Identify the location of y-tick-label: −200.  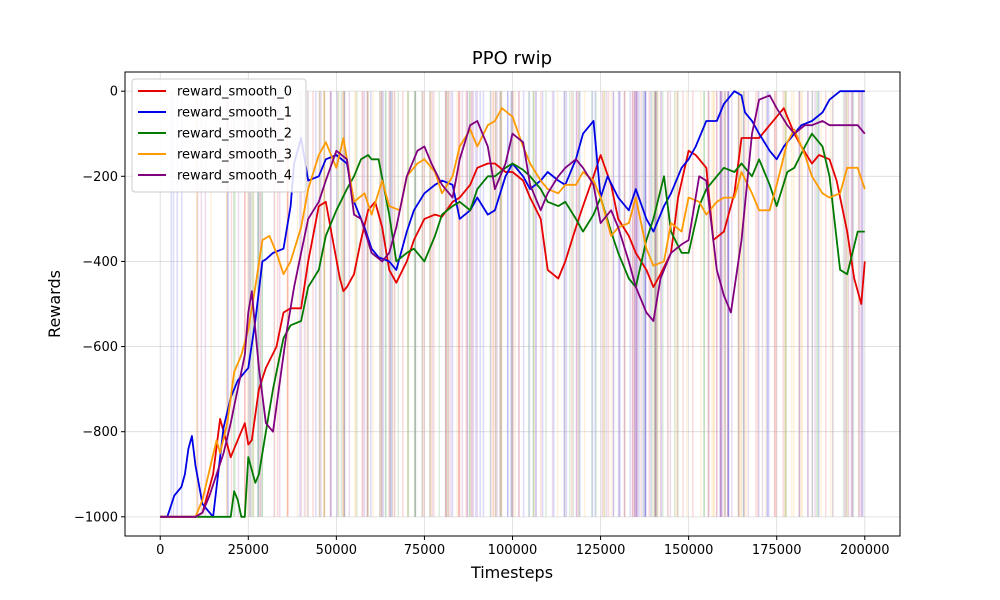
(100, 177).